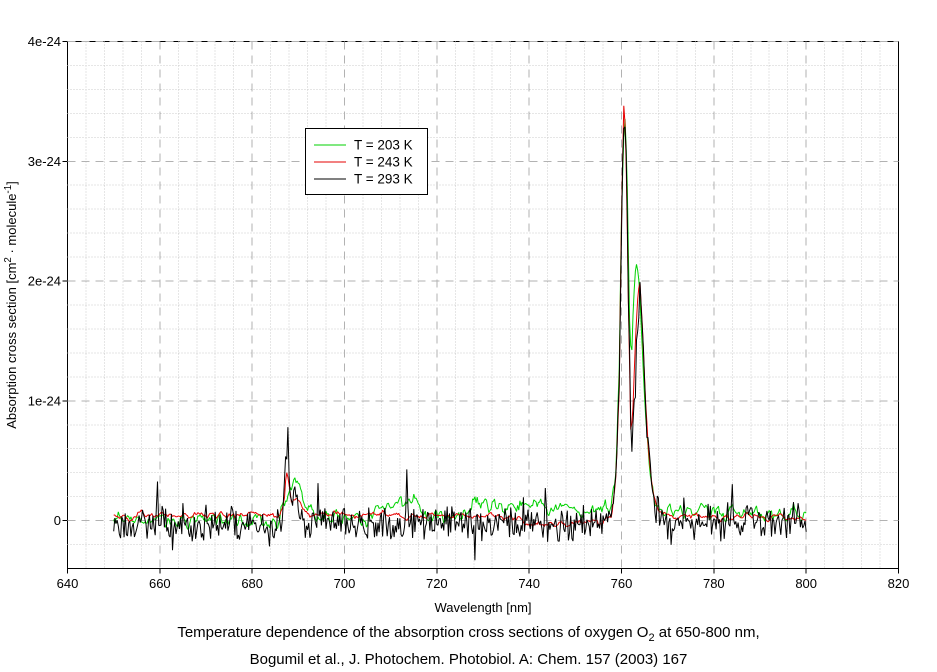  Describe the element at coordinates (529, 583) in the screenshot. I see `x-tick-label: 740` at that location.